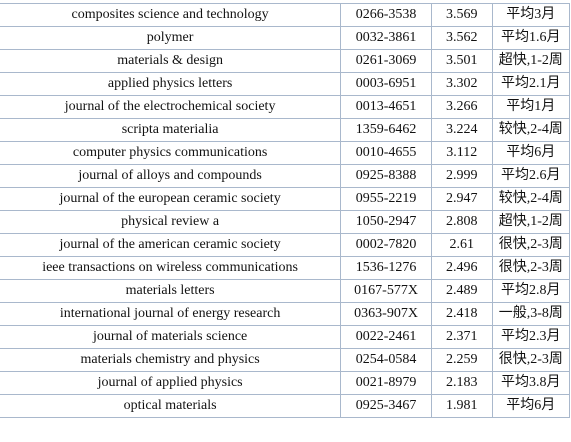  I want to click on table-row: materials letters 0167-577X 2.489 平均2.8月, so click(285, 291).